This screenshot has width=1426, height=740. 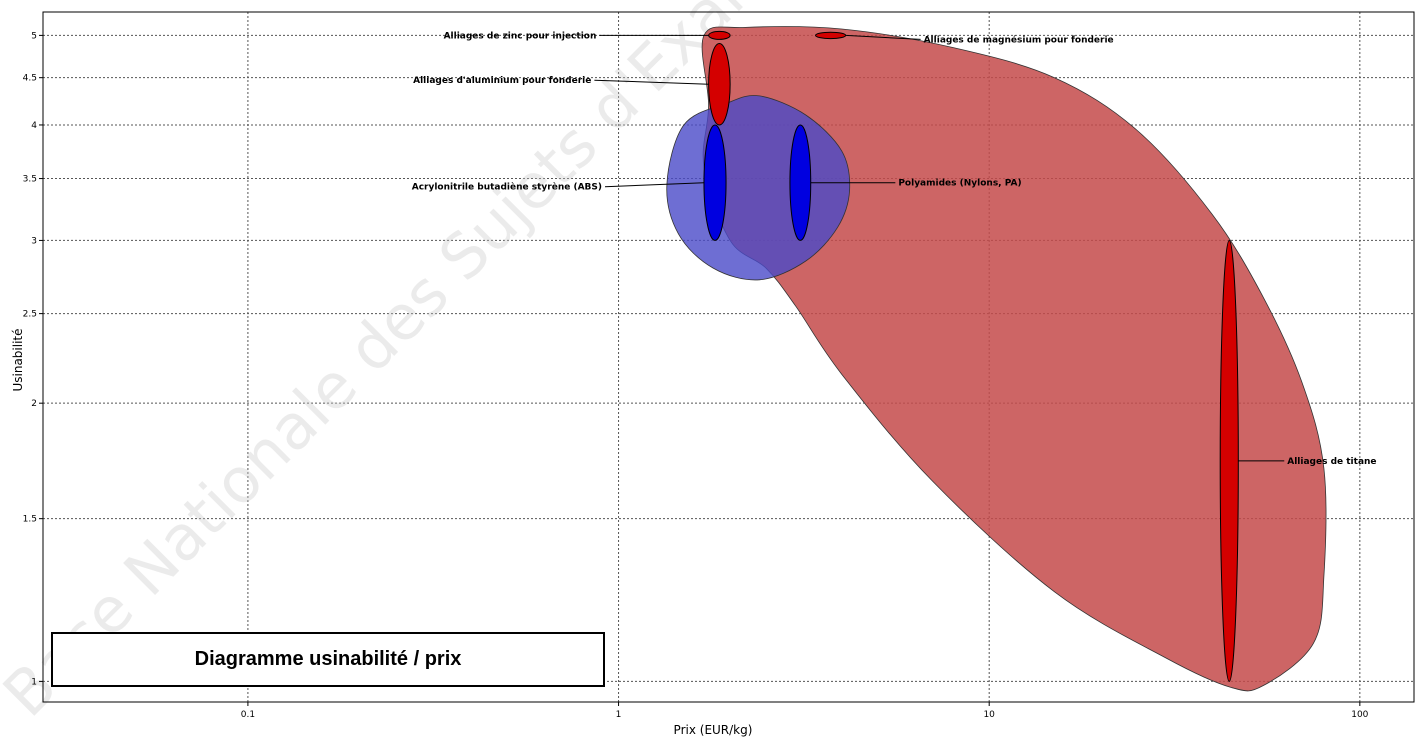 What do you see at coordinates (34, 404) in the screenshot?
I see `y-tick-label: 2` at bounding box center [34, 404].